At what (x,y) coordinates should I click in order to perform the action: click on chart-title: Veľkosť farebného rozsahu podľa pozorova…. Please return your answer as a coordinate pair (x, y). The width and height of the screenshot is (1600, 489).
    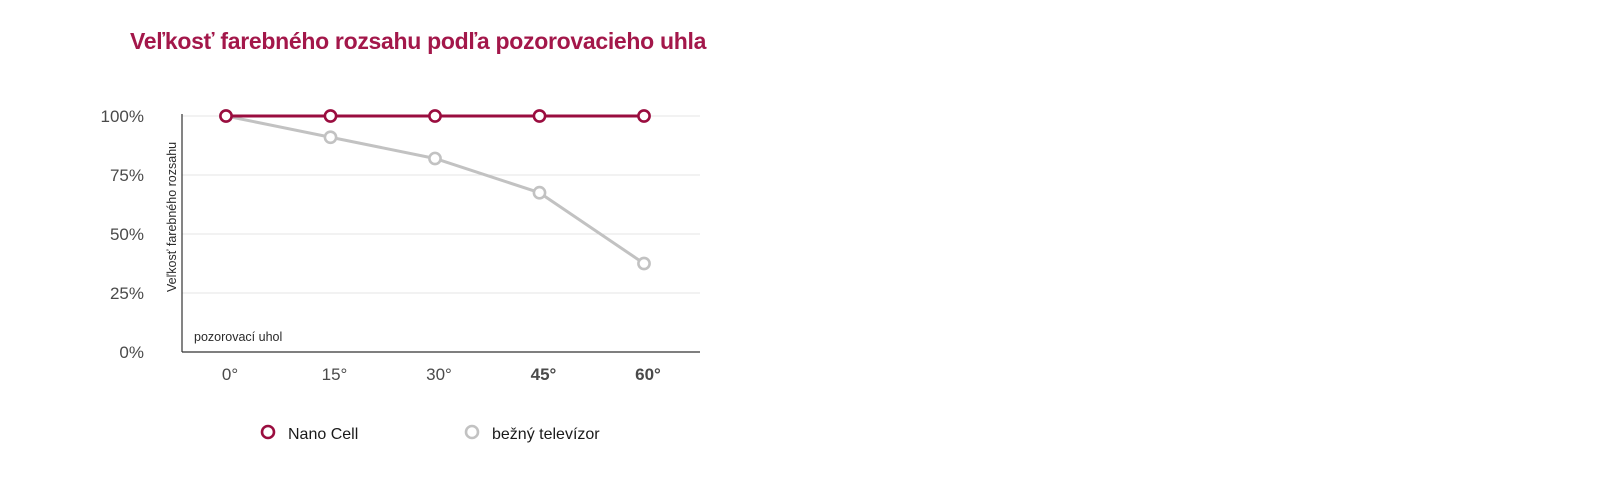
    Looking at the image, I should click on (418, 41).